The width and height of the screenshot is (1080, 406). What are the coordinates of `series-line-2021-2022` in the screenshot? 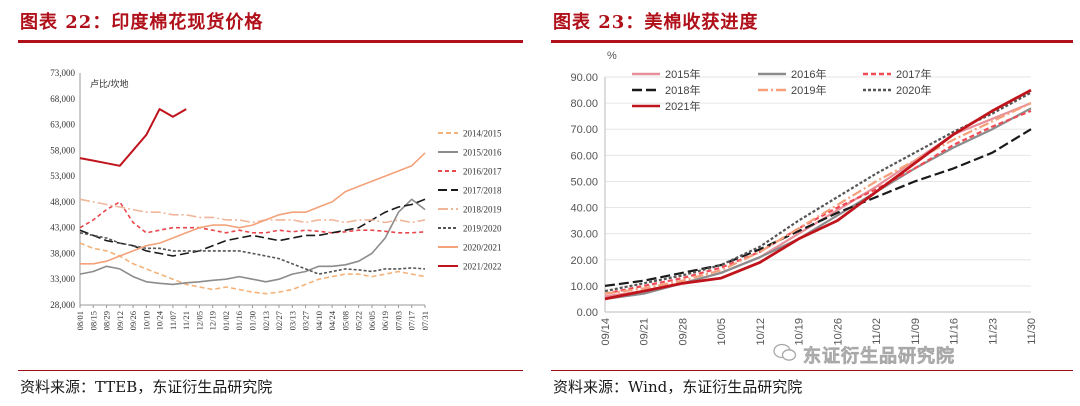 It's located at (133, 137).